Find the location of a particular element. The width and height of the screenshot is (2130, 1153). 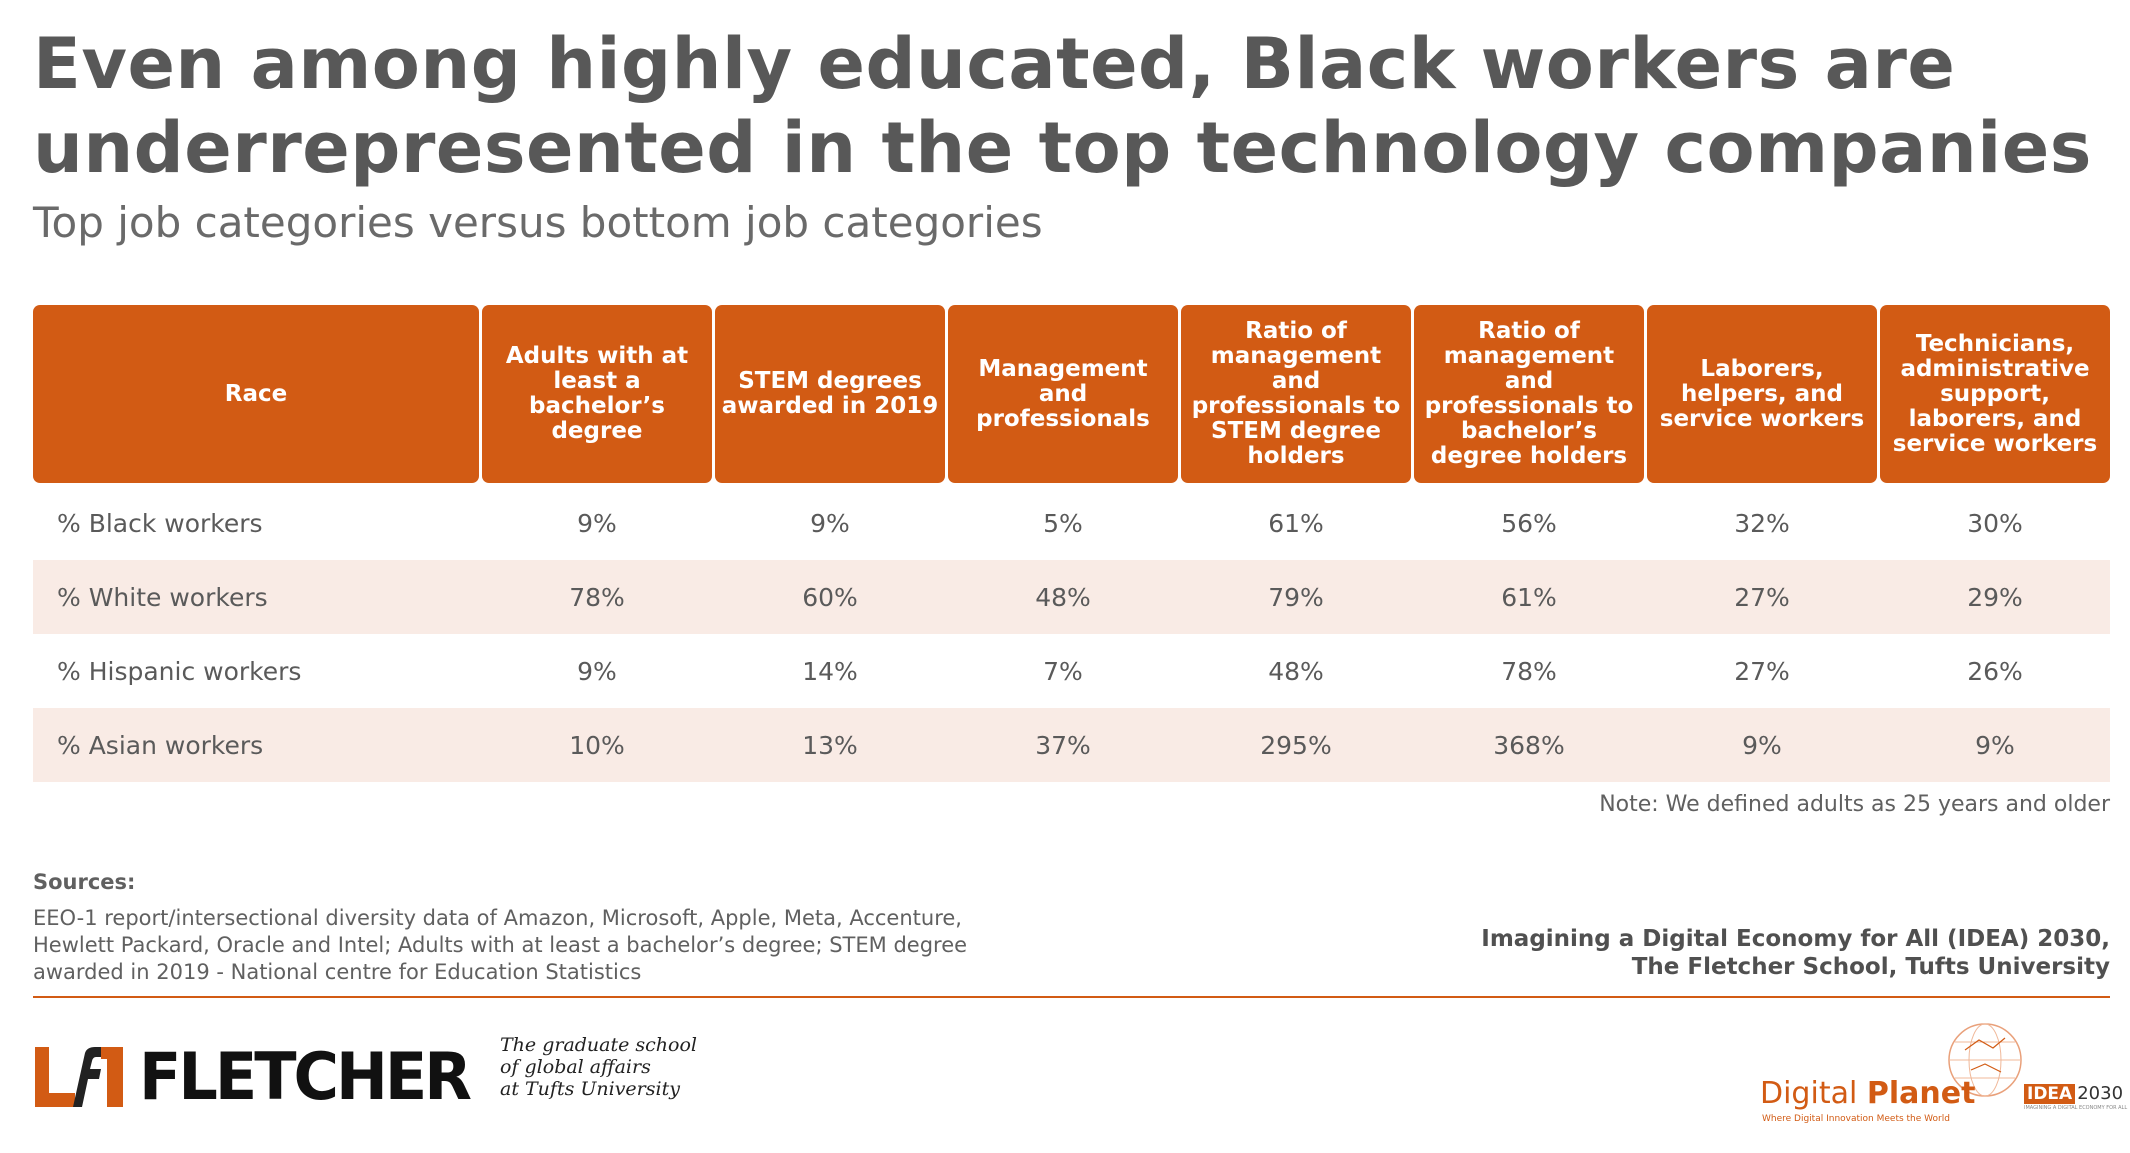

table-cell: 60% is located at coordinates (830, 597).